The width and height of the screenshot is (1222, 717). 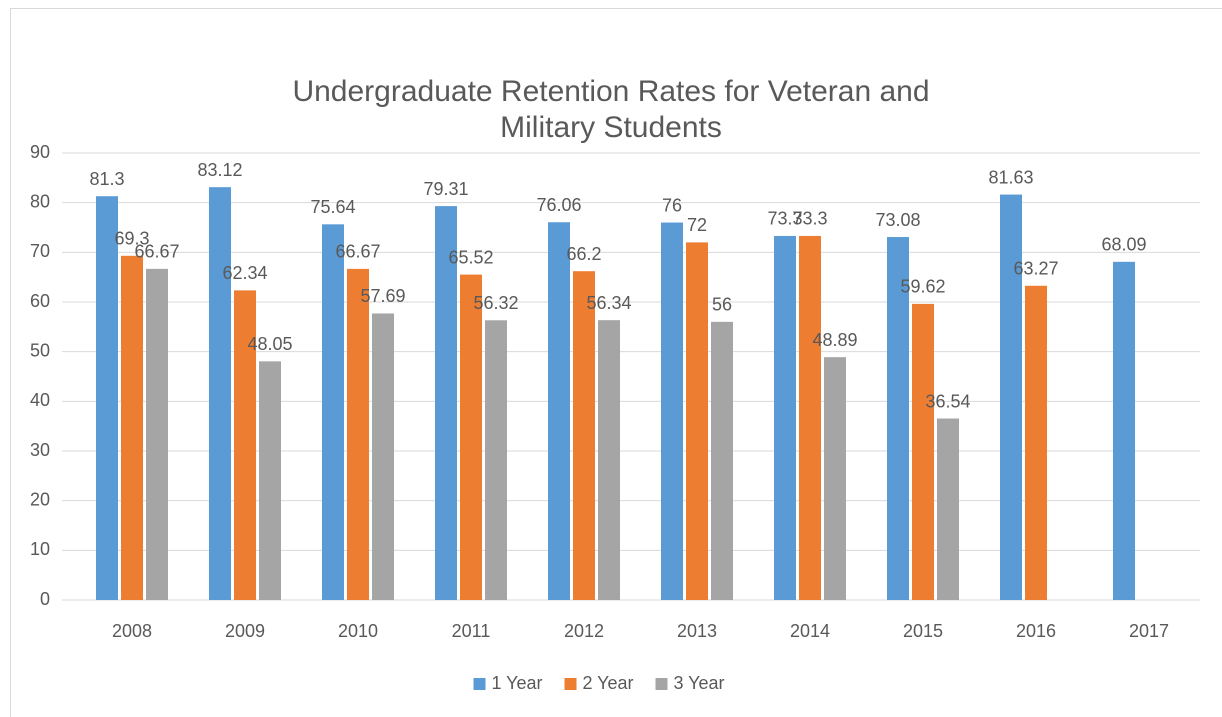 I want to click on data-label: 83.12, so click(x=219, y=170).